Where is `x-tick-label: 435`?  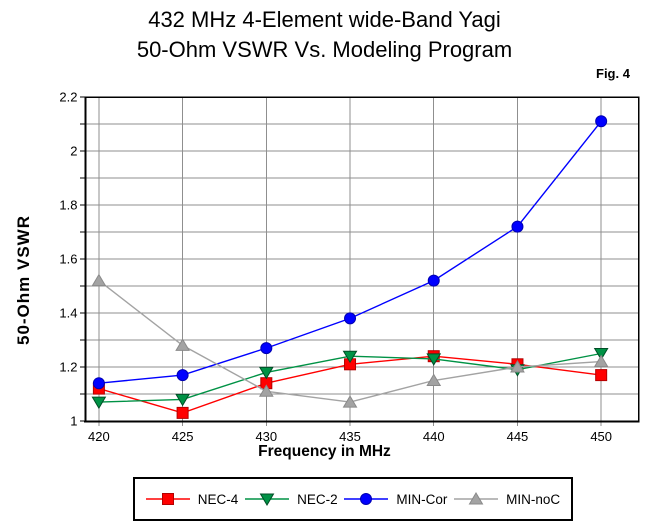
x-tick-label: 435 is located at coordinates (350, 436).